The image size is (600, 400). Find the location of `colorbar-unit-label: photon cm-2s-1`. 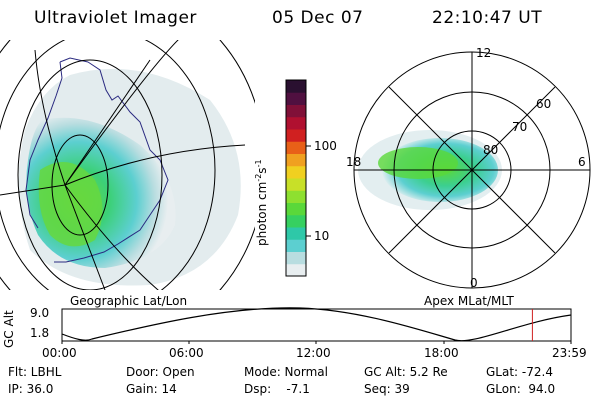

colorbar-unit-label: photon cm-2s-1 is located at coordinates (261, 202).